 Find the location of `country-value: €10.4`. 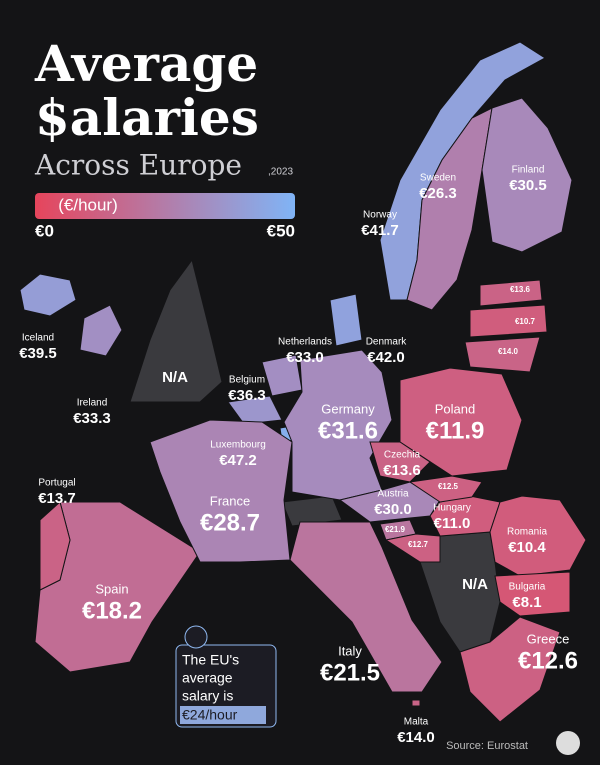

country-value: €10.4 is located at coordinates (527, 547).